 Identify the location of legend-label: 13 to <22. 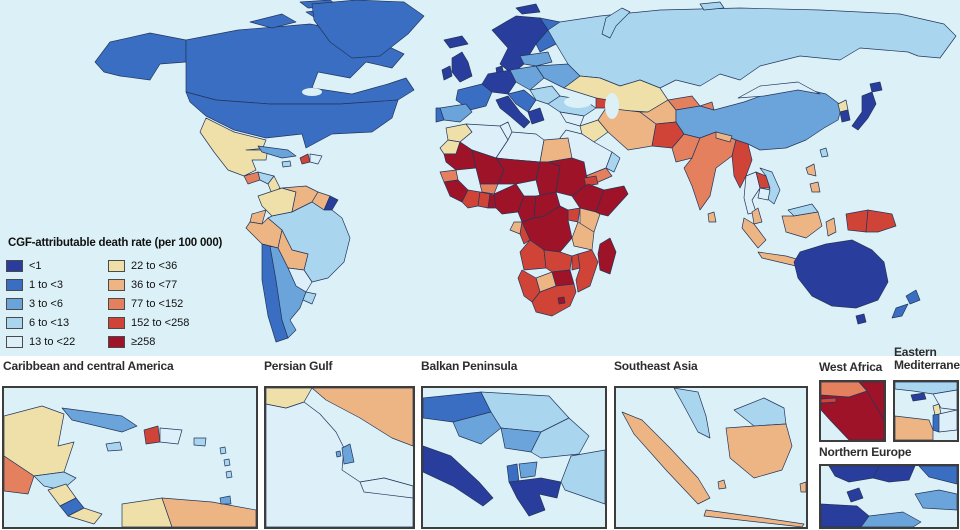
(52, 341).